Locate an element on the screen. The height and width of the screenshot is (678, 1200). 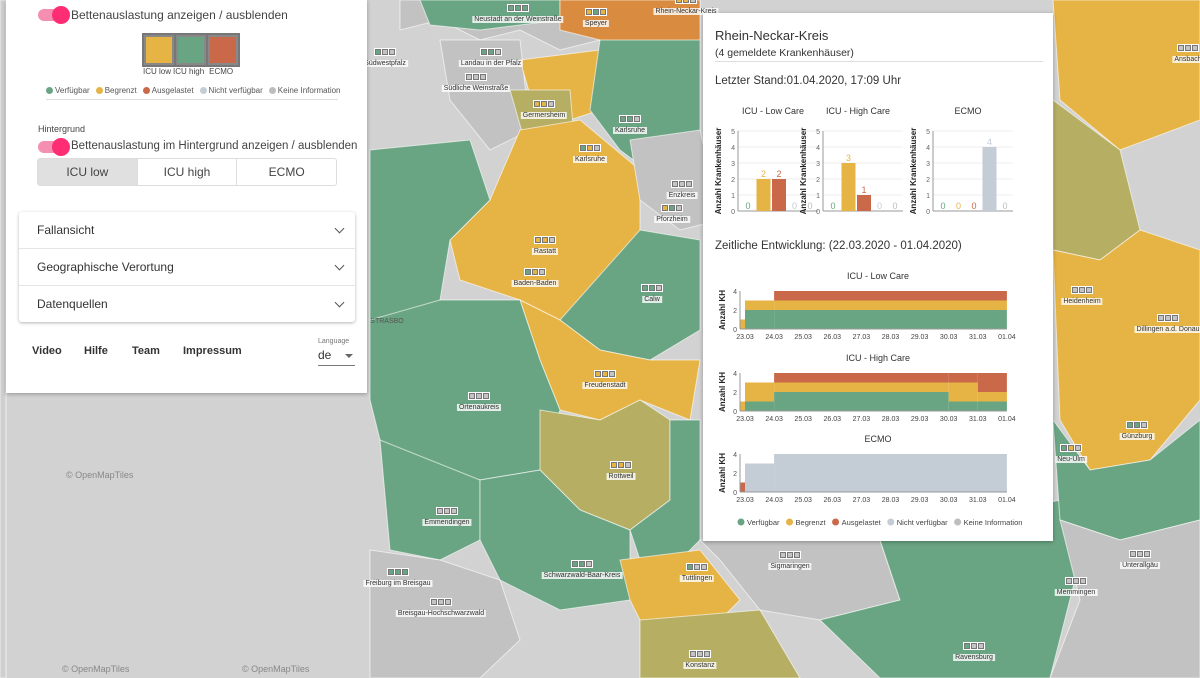
region-label: Südwestpfalz is located at coordinates (385, 63).